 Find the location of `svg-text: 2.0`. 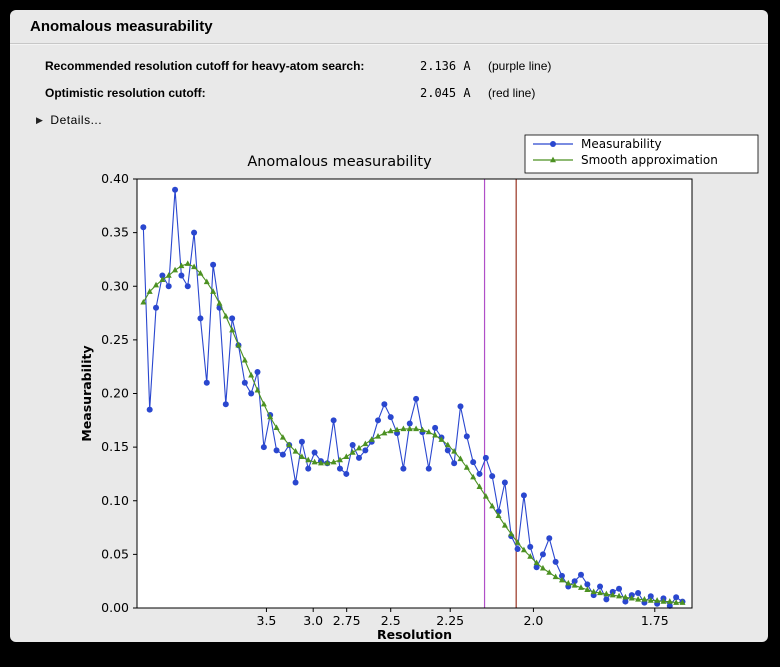

svg-text: 2.0 is located at coordinates (533, 620).